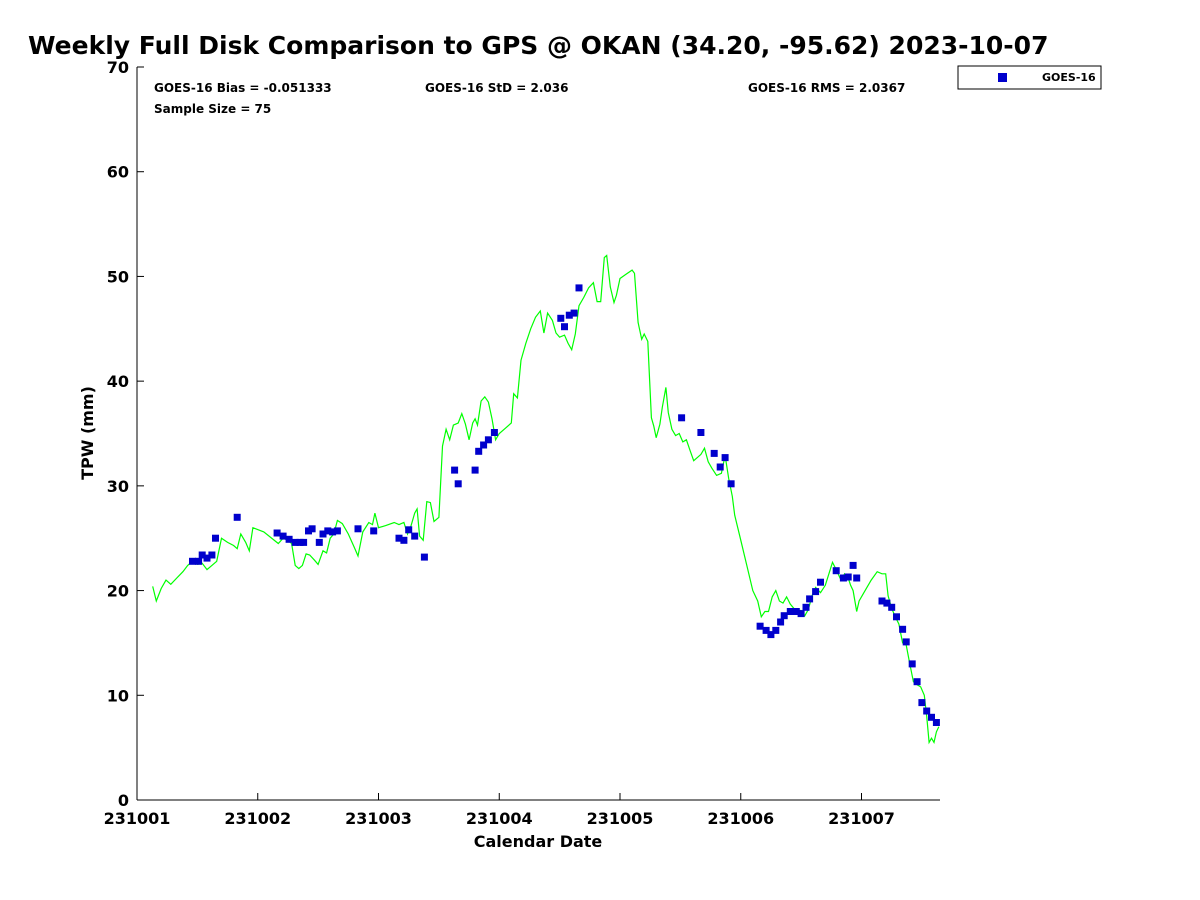  I want to click on legend: GOES-16, so click(1029, 77).